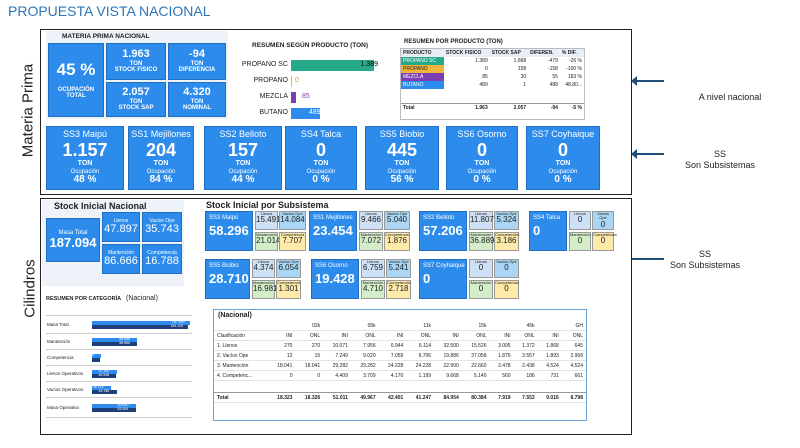 This screenshot has width=800, height=448. What do you see at coordinates (397, 220) in the screenshot?
I see `ss-stock-mini: Vacios Ope 5.040` at bounding box center [397, 220].